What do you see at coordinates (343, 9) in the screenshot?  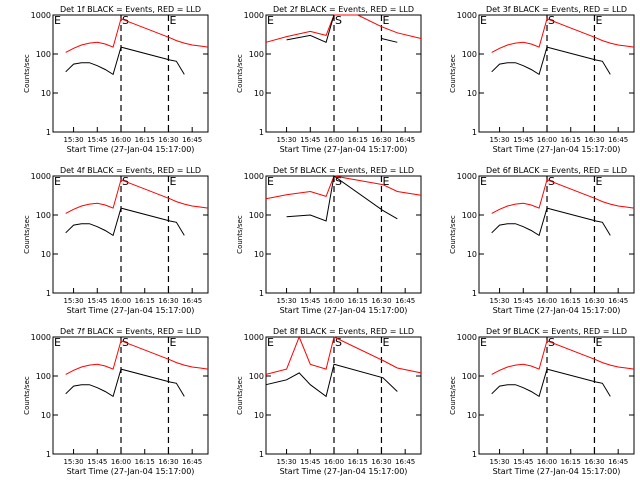 I see `panel-title: Det 2f BLACK = Events, RED = LLD` at bounding box center [343, 9].